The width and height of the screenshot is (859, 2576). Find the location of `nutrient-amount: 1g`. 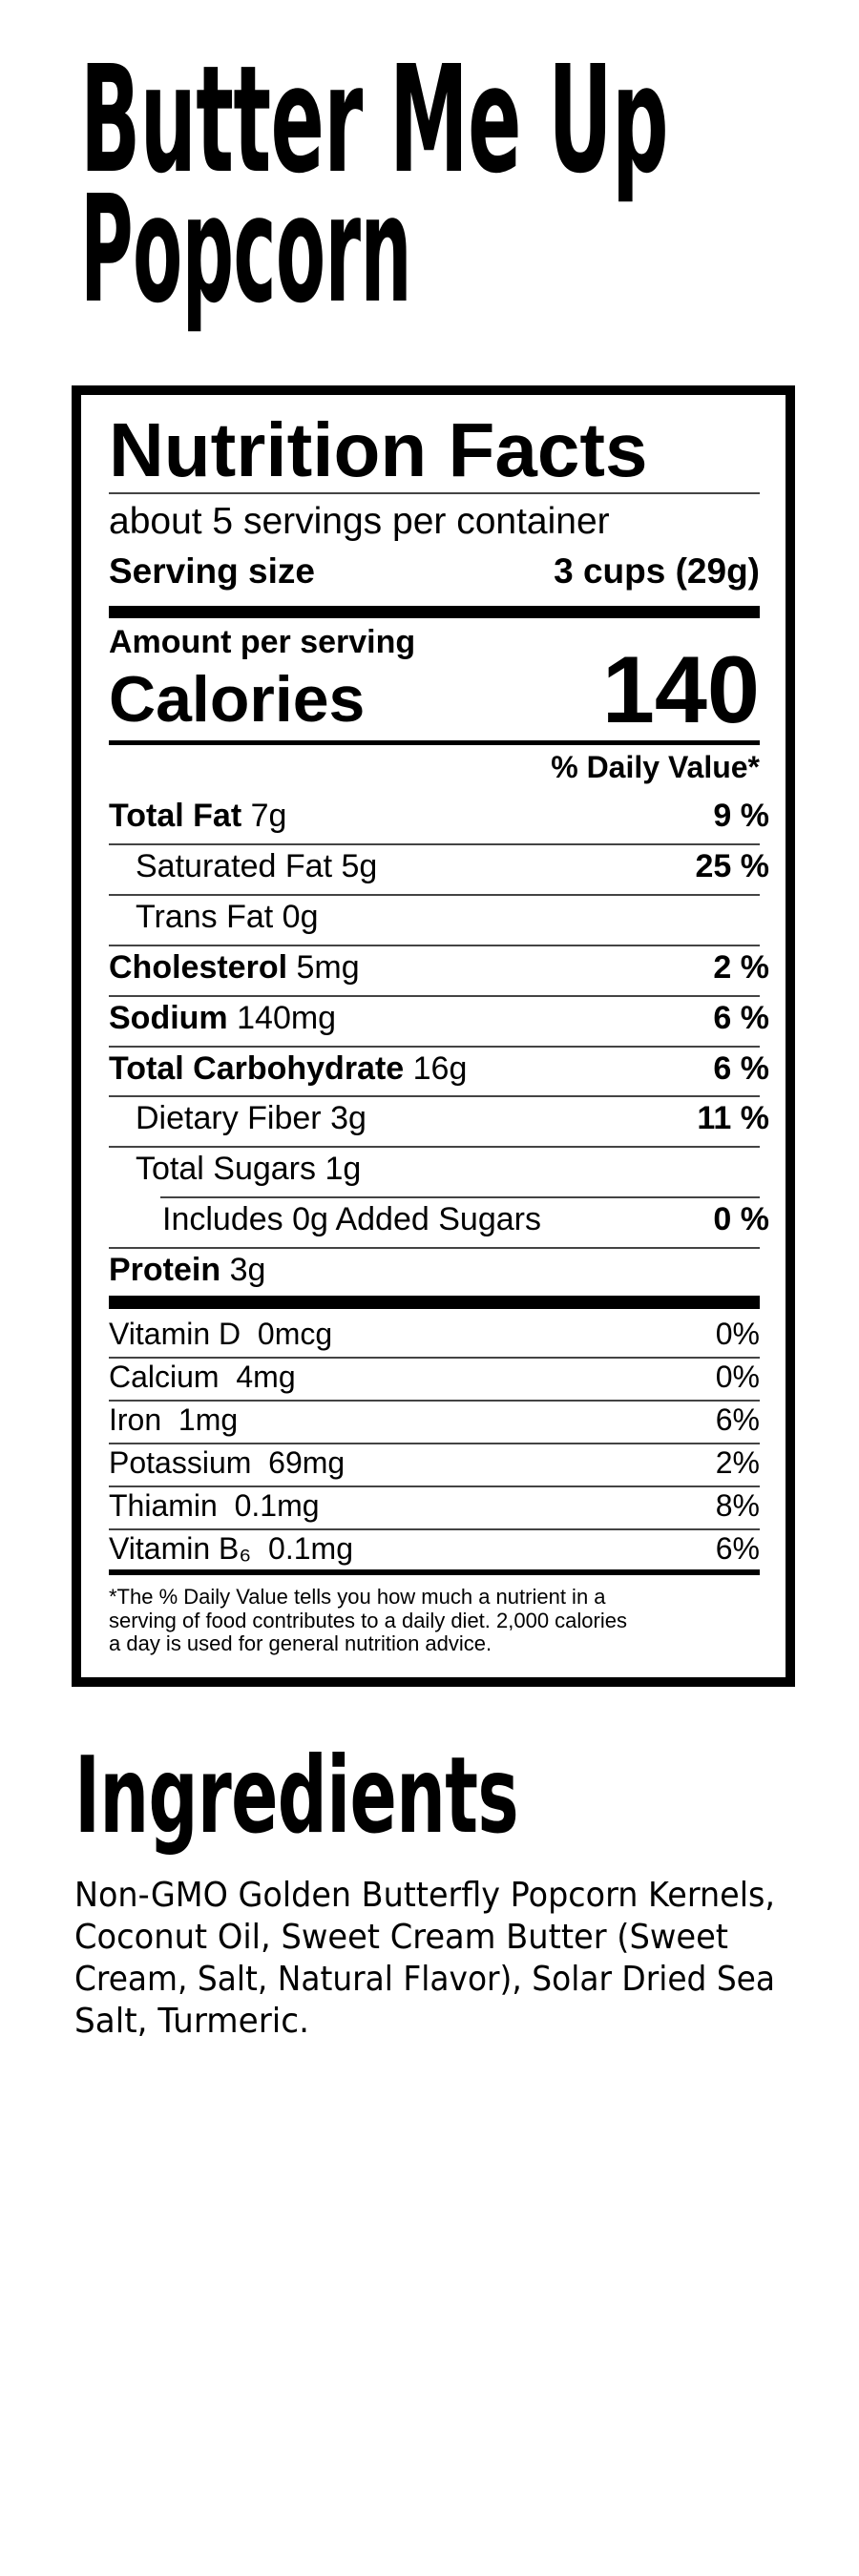

nutrient-amount: 1g is located at coordinates (343, 1169).